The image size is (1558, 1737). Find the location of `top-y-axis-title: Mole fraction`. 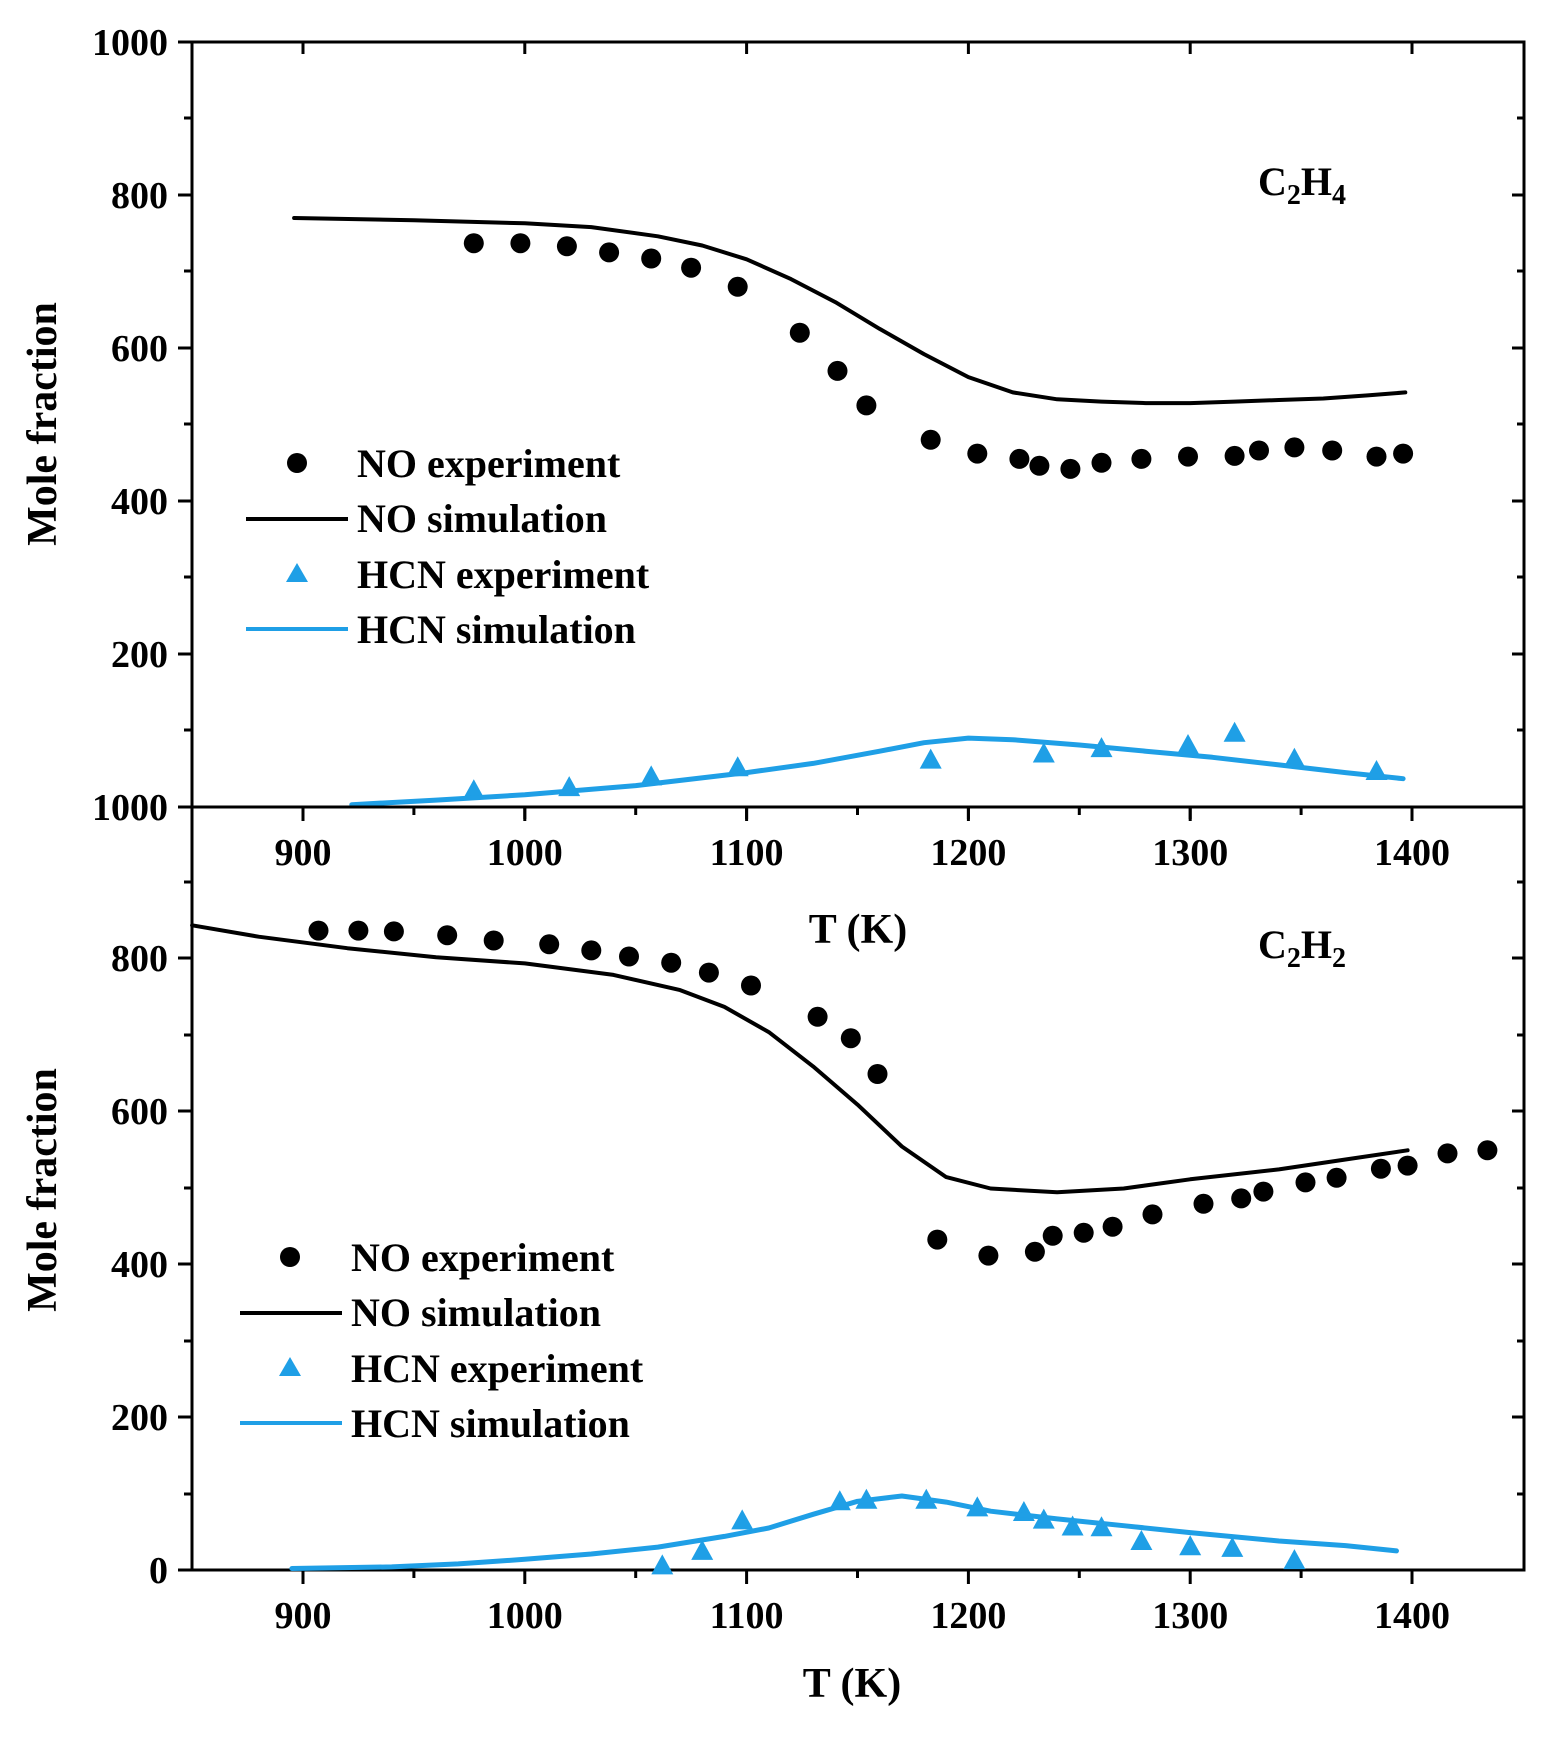

top-y-axis-title: Mole fraction is located at coordinates (43, 424).